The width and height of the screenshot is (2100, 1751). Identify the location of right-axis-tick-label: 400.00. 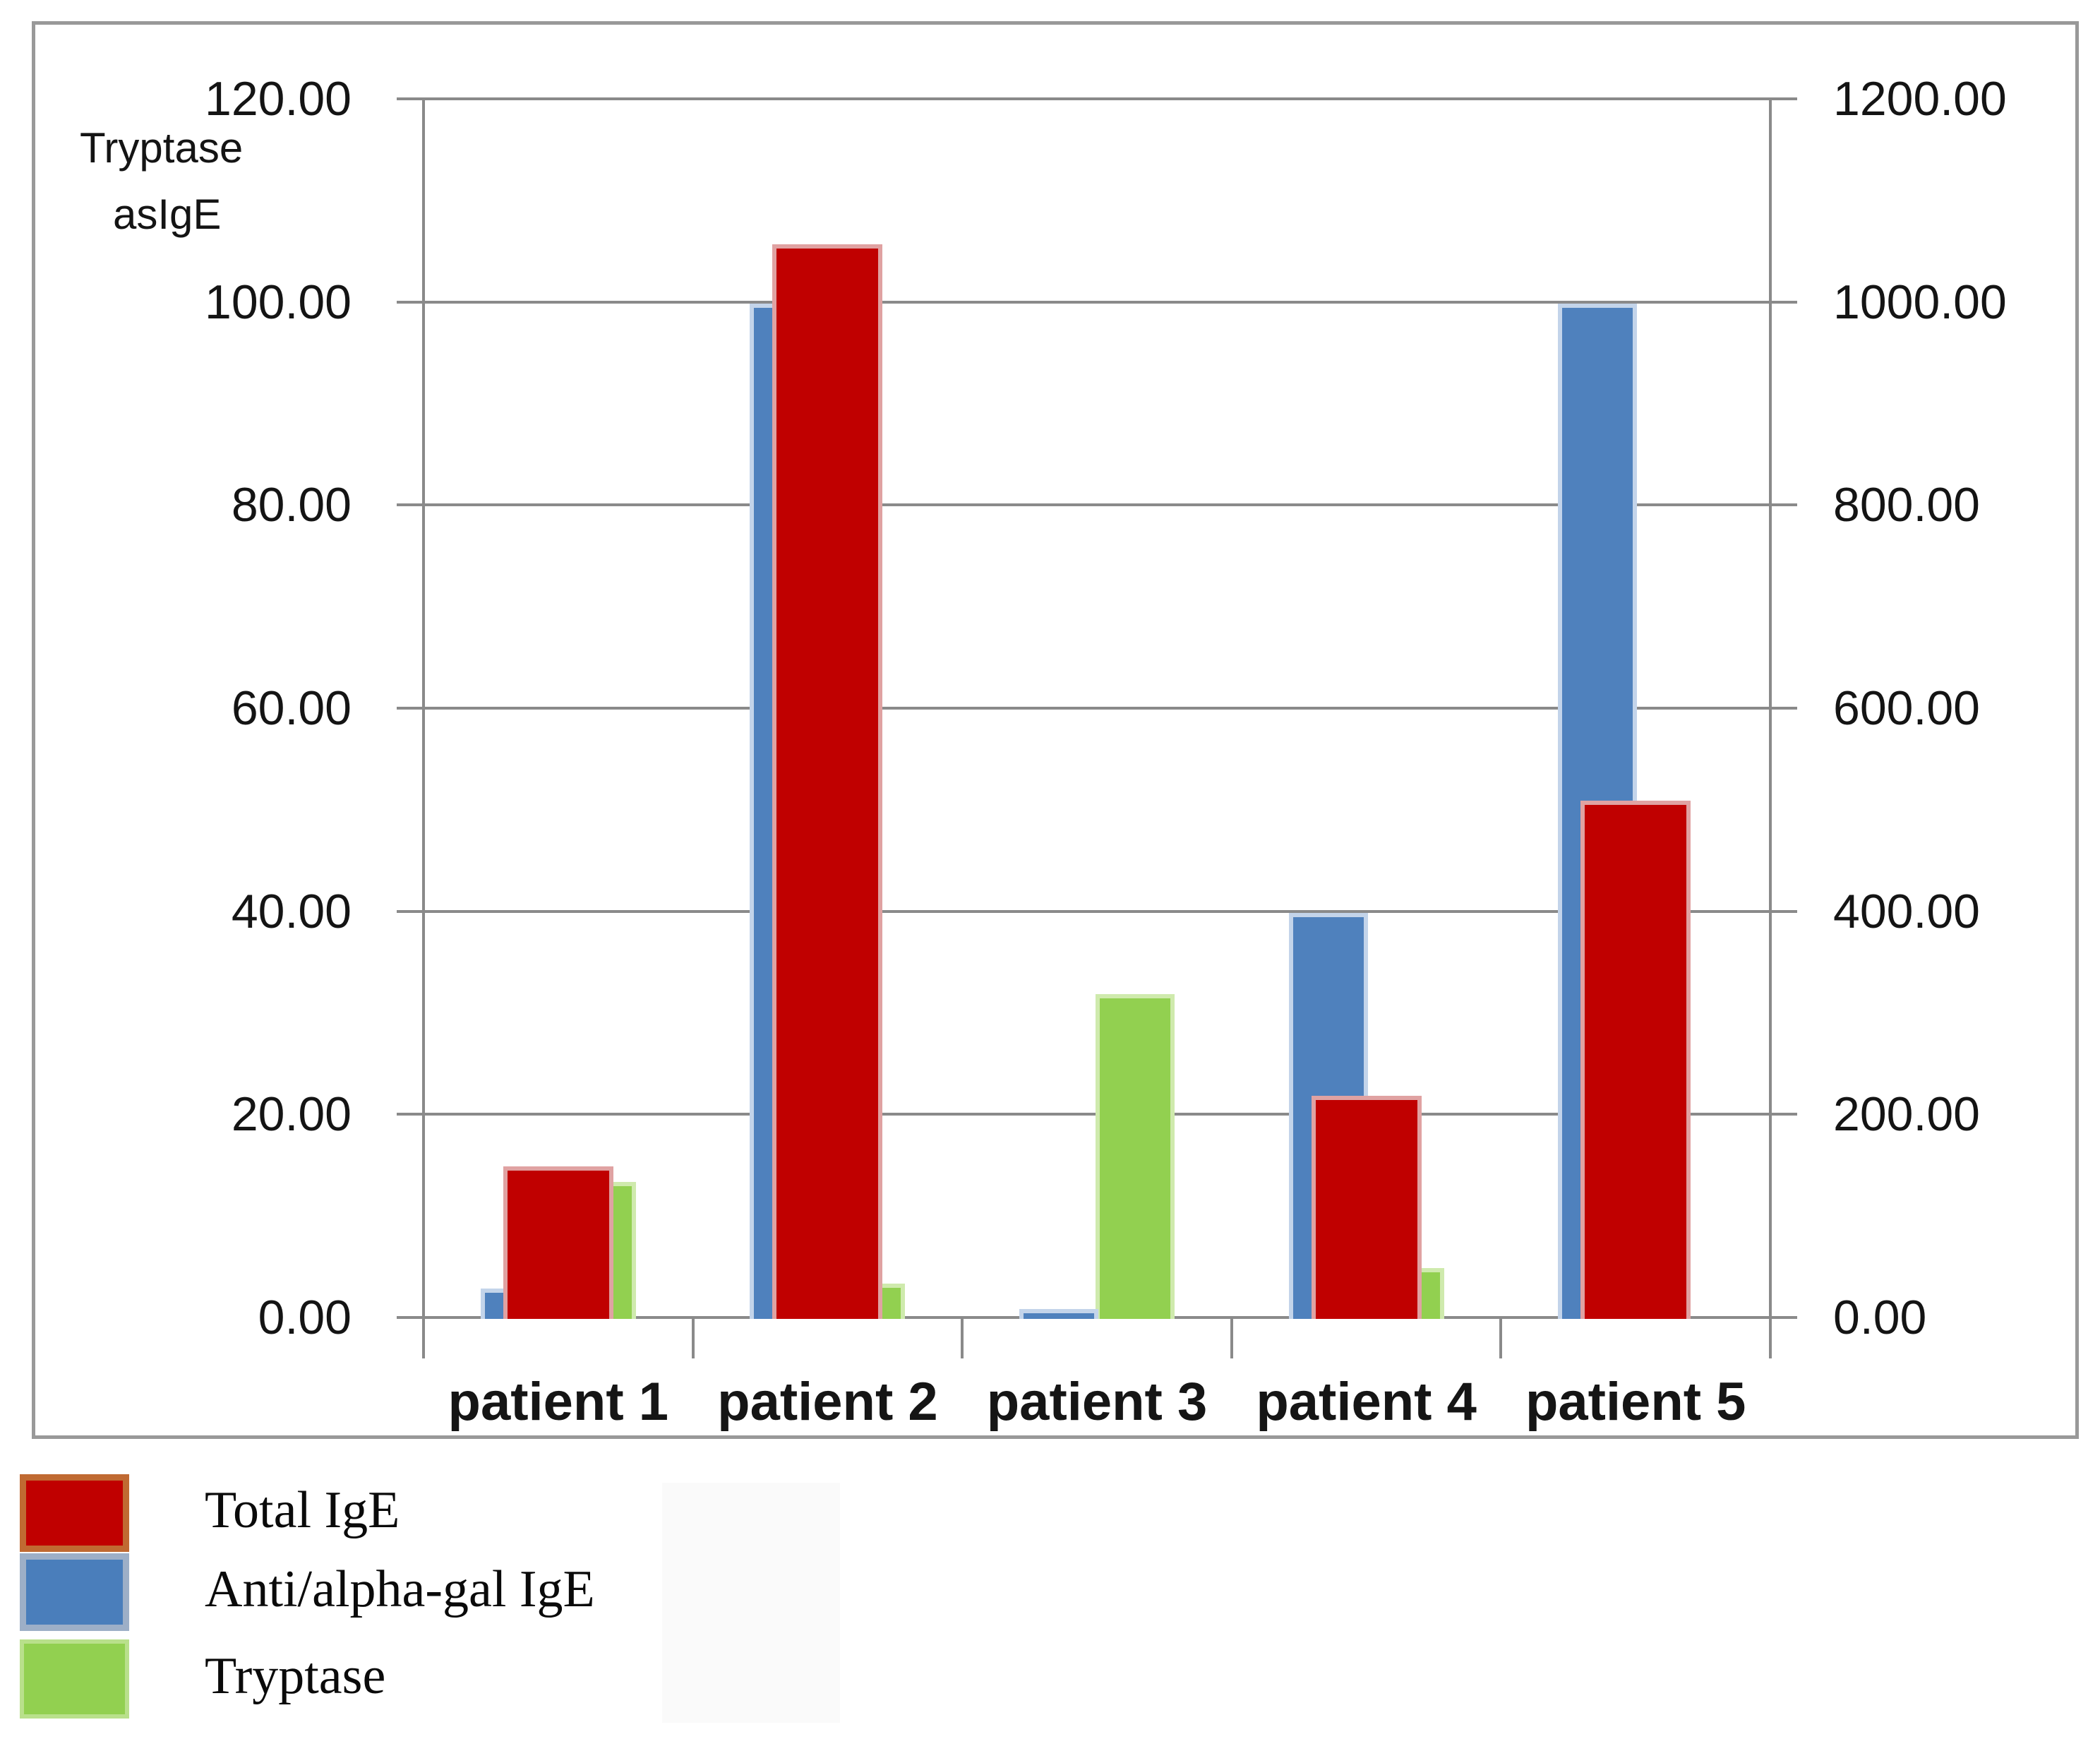
(1907, 911).